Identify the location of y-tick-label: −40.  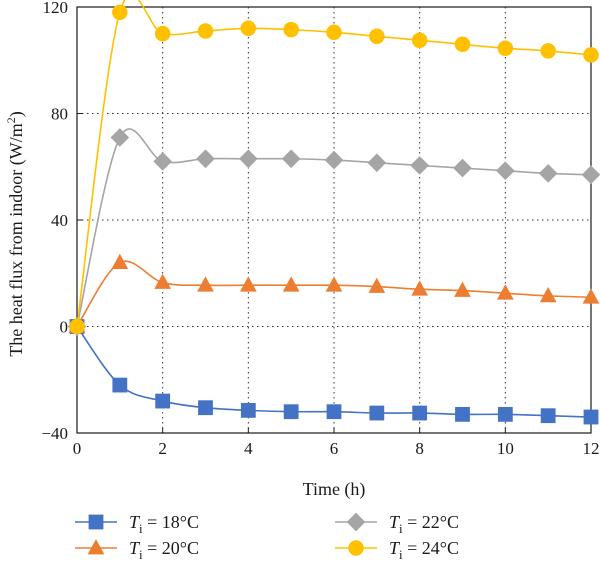
(54, 433).